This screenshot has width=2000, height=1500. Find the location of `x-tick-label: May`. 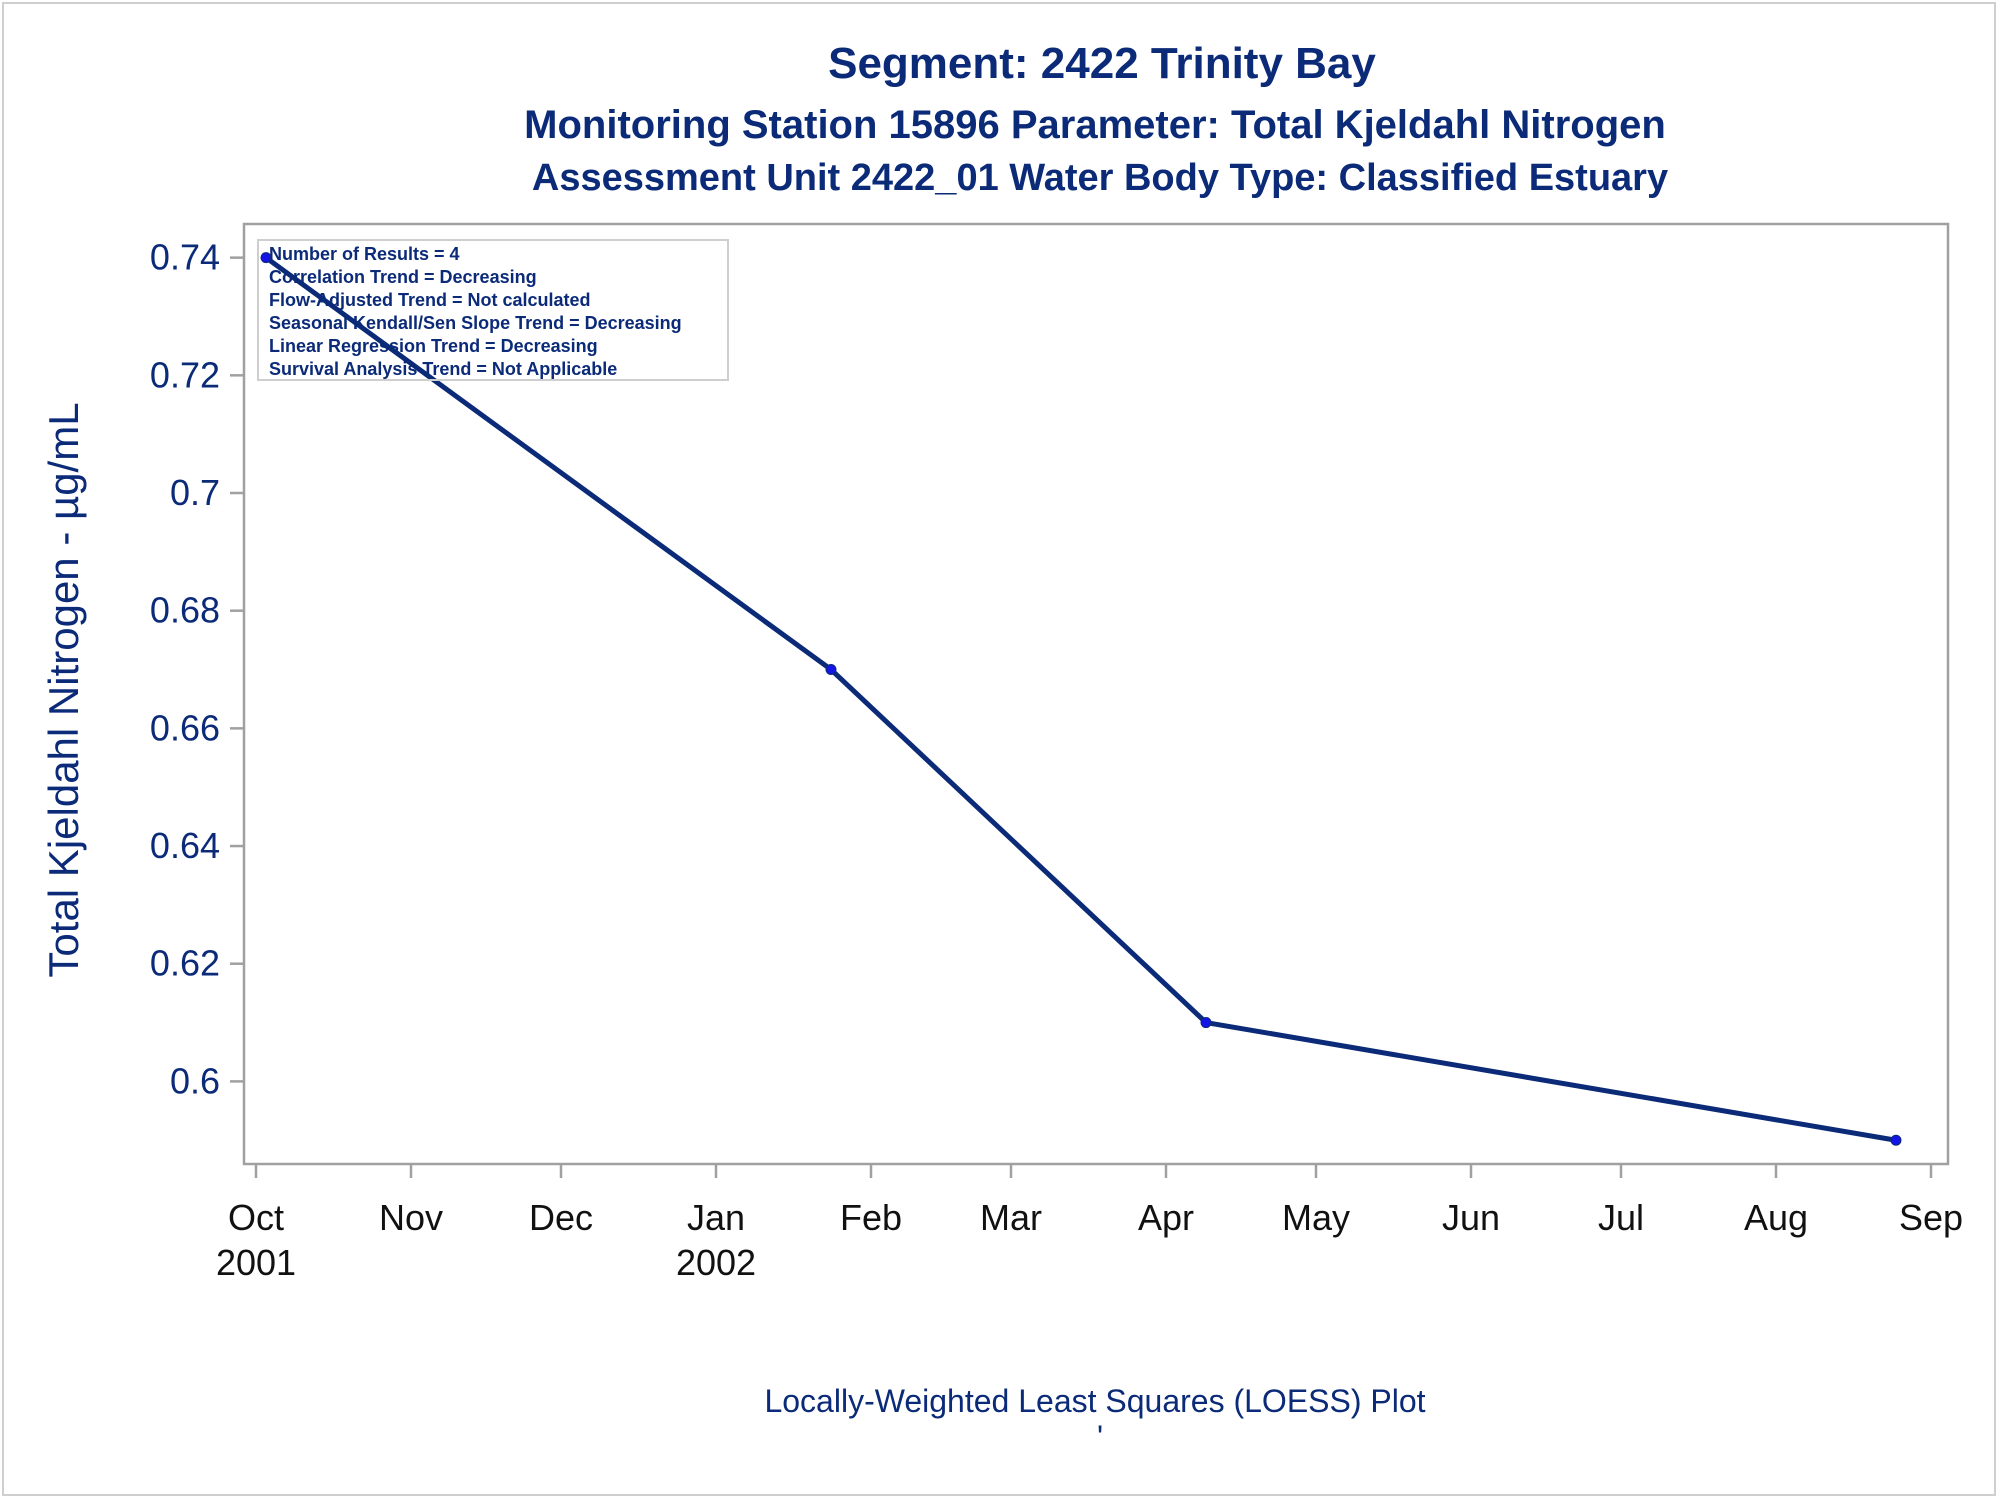

x-tick-label: May is located at coordinates (1316, 1217).